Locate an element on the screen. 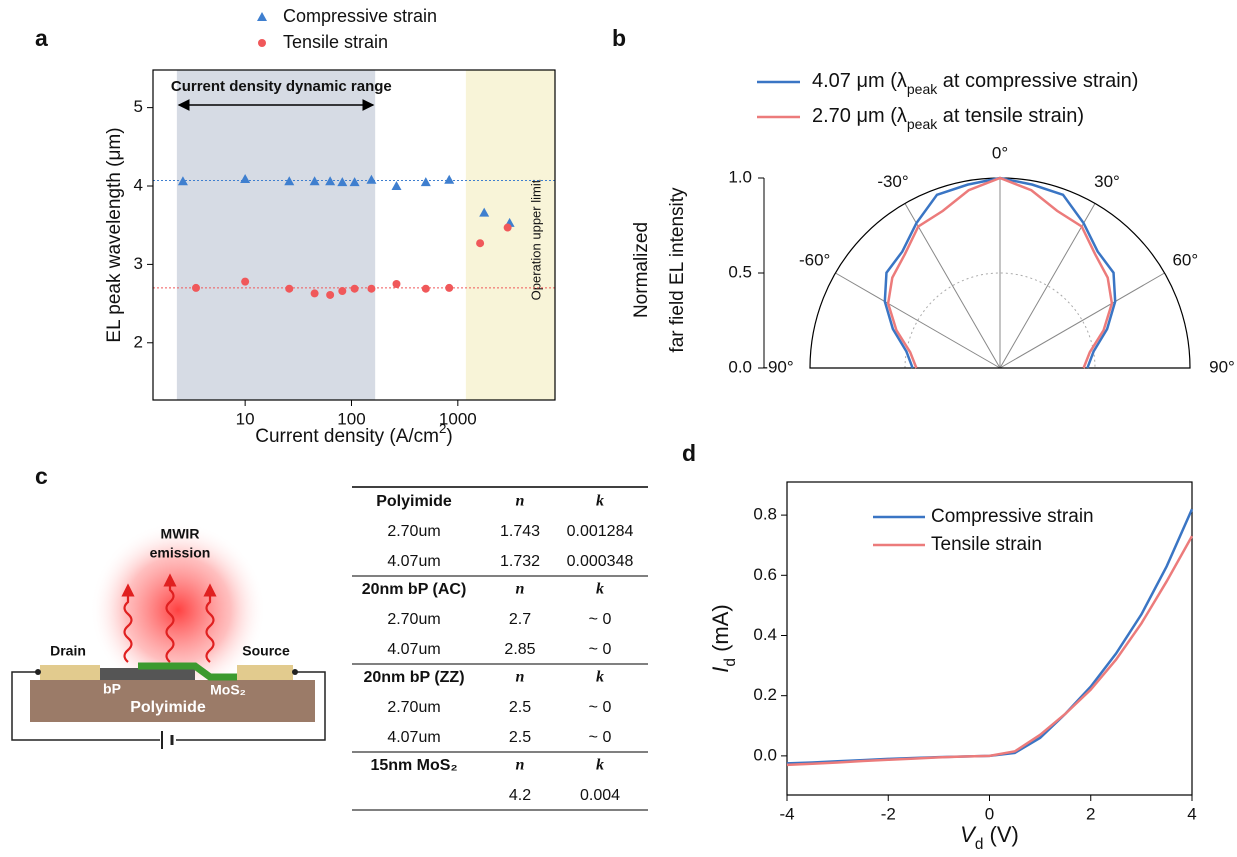 The image size is (1237, 857). label-part: 4.07 μm (λ is located at coordinates (859, 81).